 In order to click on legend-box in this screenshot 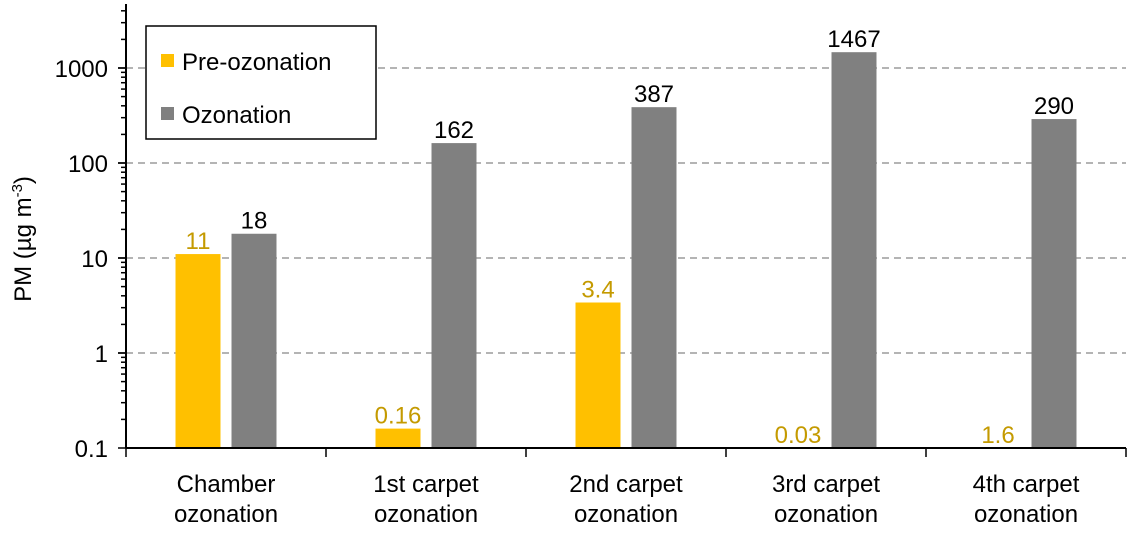, I will do `click(261, 82)`.